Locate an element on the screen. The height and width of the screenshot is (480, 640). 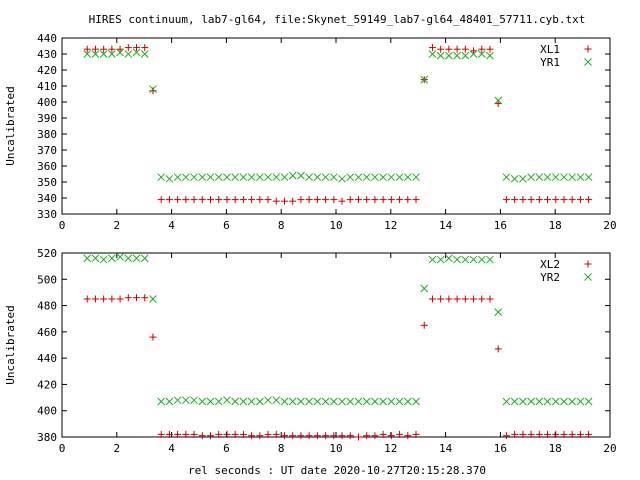
x-tick-label: 16 is located at coordinates (500, 448).